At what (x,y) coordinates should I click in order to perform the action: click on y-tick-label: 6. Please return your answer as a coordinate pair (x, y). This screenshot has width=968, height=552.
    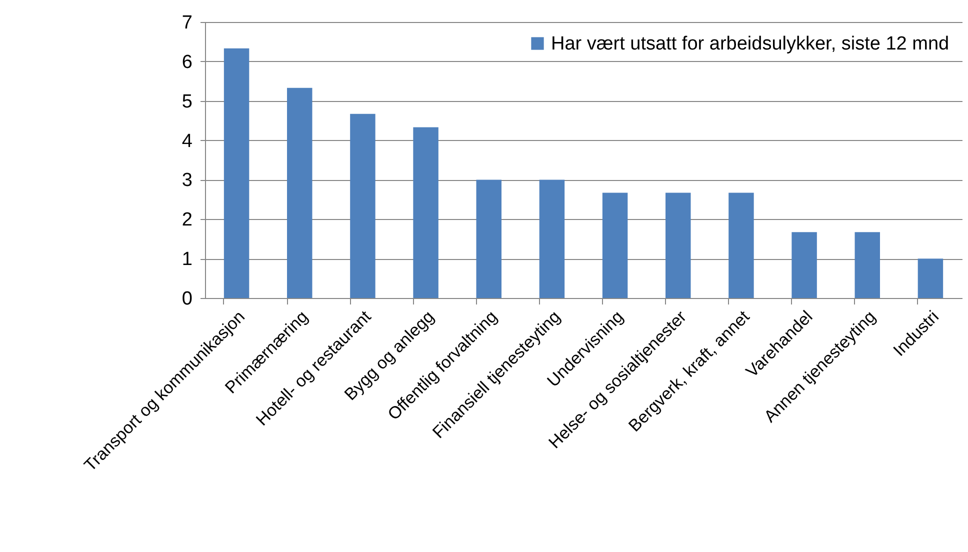
    Looking at the image, I should click on (187, 62).